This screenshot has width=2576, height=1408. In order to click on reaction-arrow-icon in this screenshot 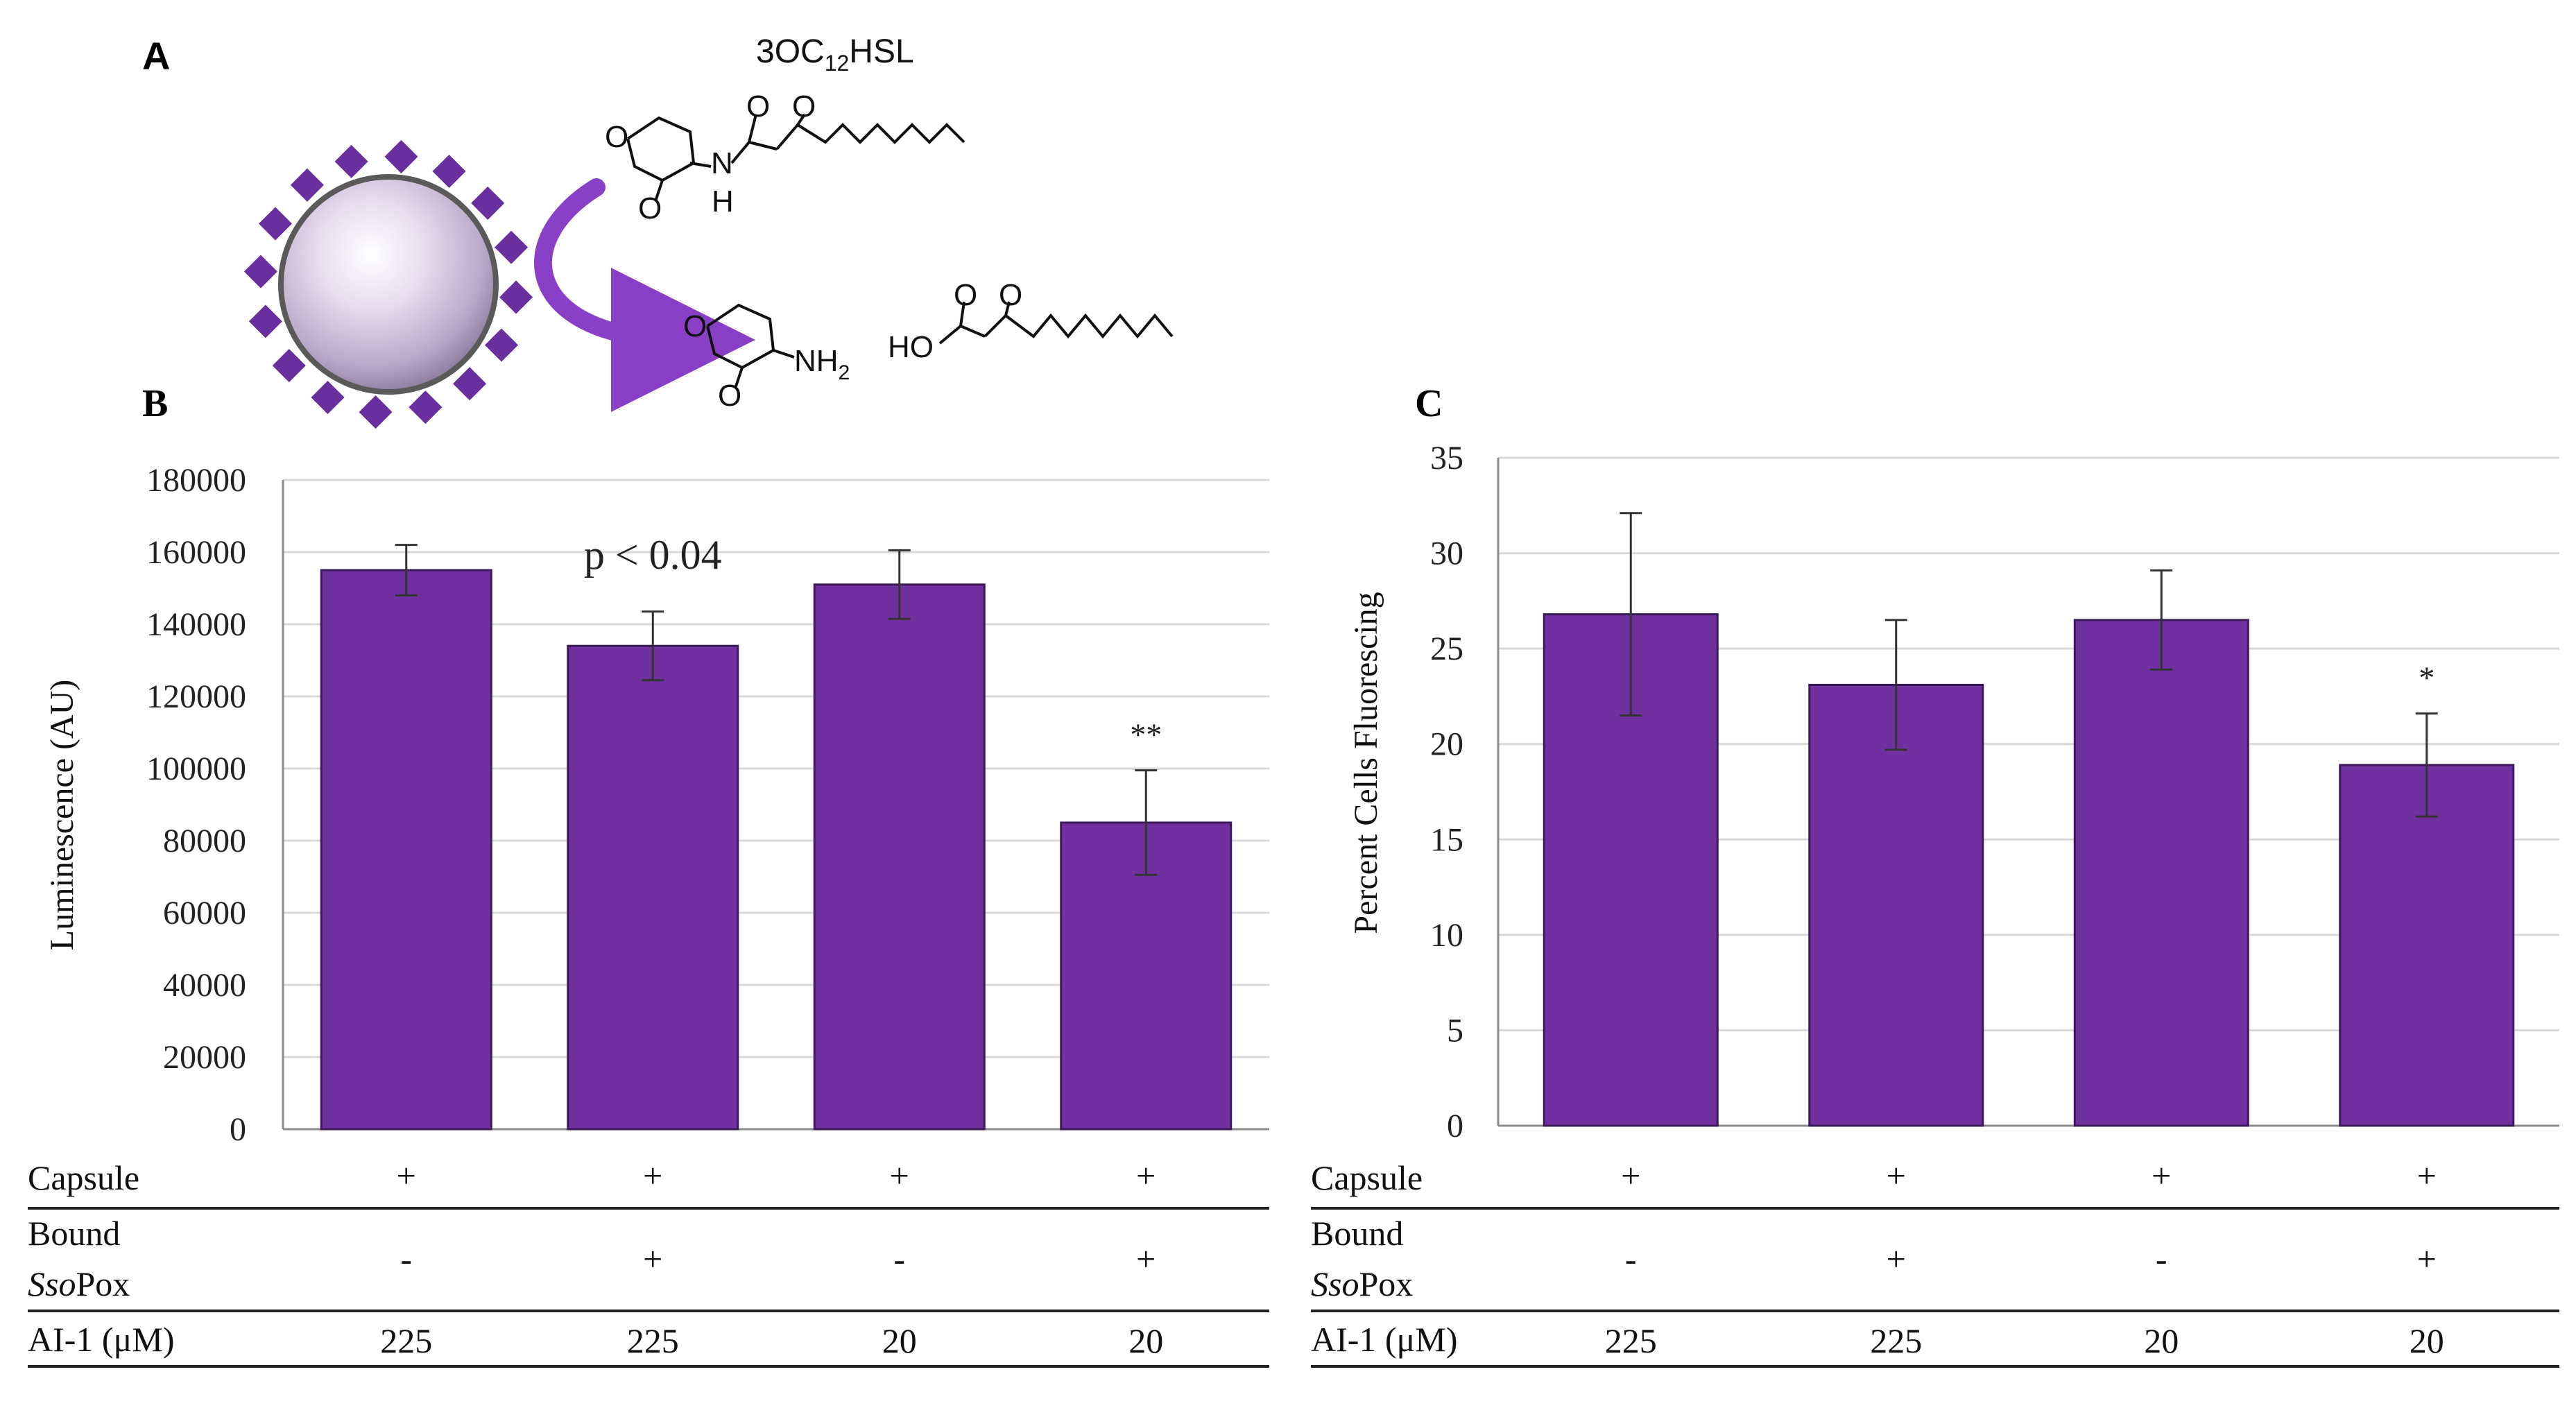, I will do `click(644, 295)`.